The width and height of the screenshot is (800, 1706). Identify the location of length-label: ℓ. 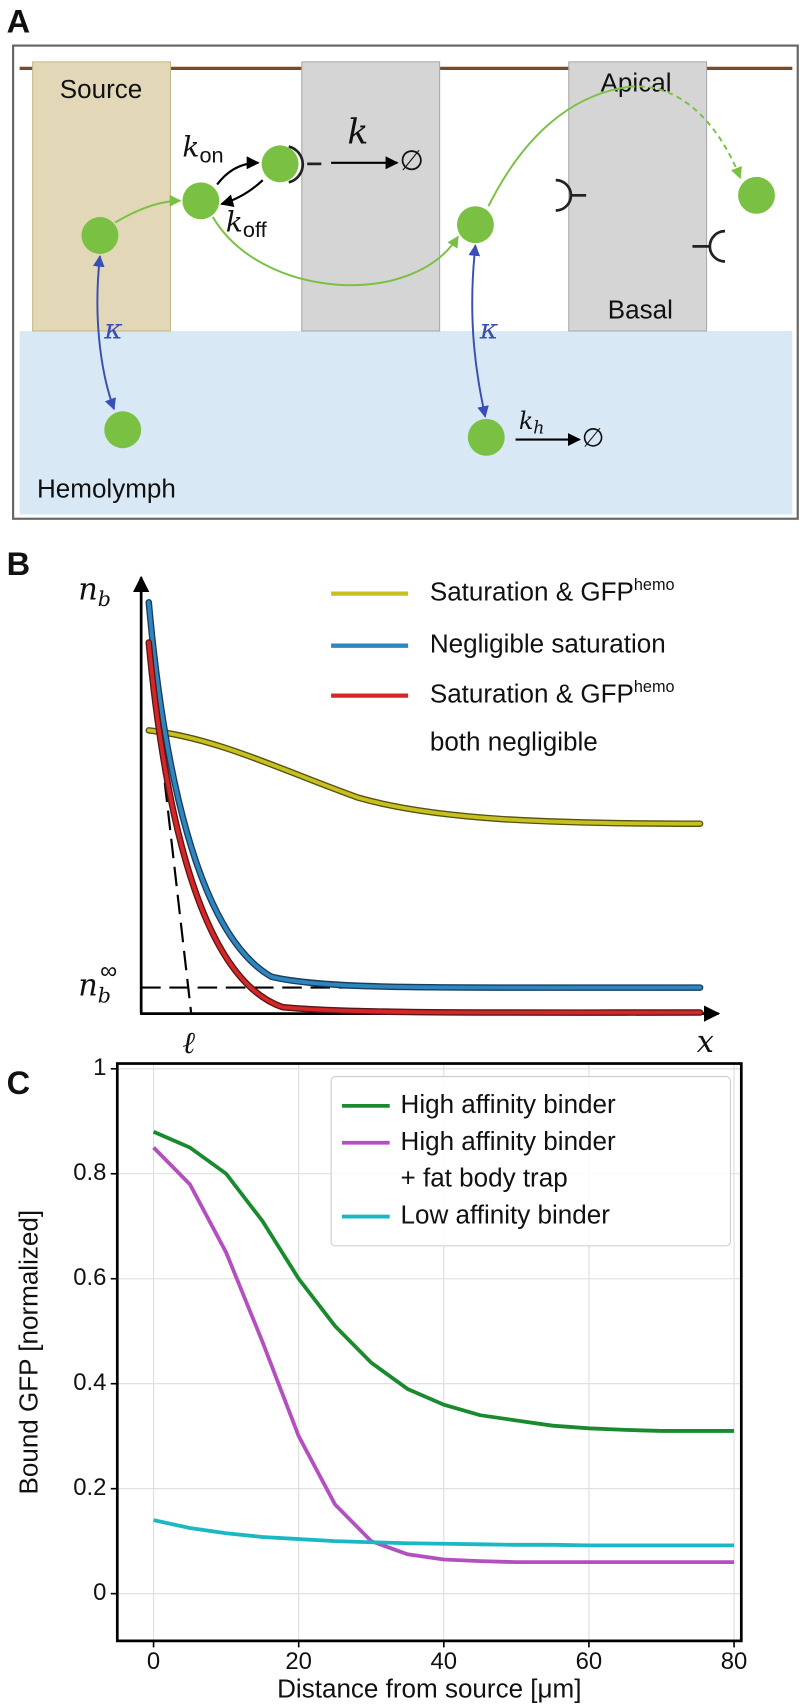
(188, 1043).